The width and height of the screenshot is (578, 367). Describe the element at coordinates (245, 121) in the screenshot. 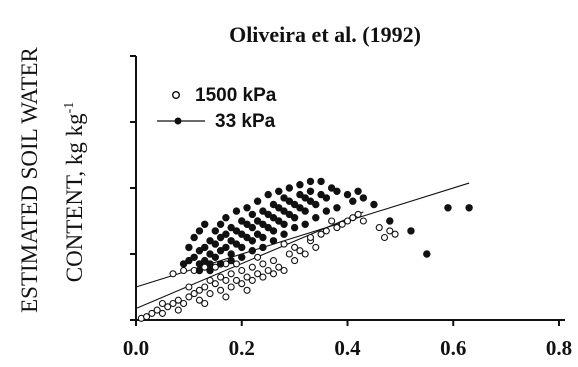

I see `legend-label-33-kpa: 33 kPa` at that location.